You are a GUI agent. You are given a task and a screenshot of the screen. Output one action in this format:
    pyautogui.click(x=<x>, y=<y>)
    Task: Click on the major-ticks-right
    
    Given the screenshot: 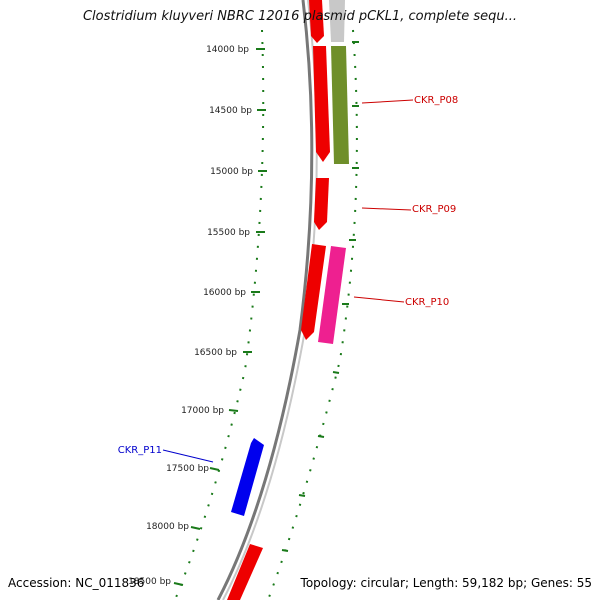 What is the action you would take?
    pyautogui.click(x=320, y=296)
    